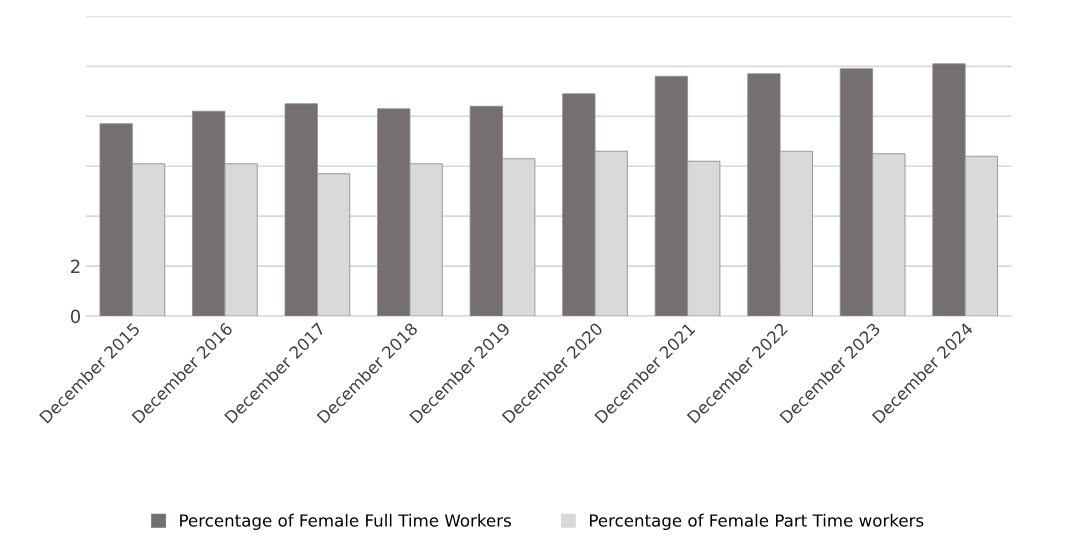 Image resolution: width=1076 pixels, height=545 pixels. I want to click on legend-label: Percentage of Female Part Time workers, so click(757, 521).